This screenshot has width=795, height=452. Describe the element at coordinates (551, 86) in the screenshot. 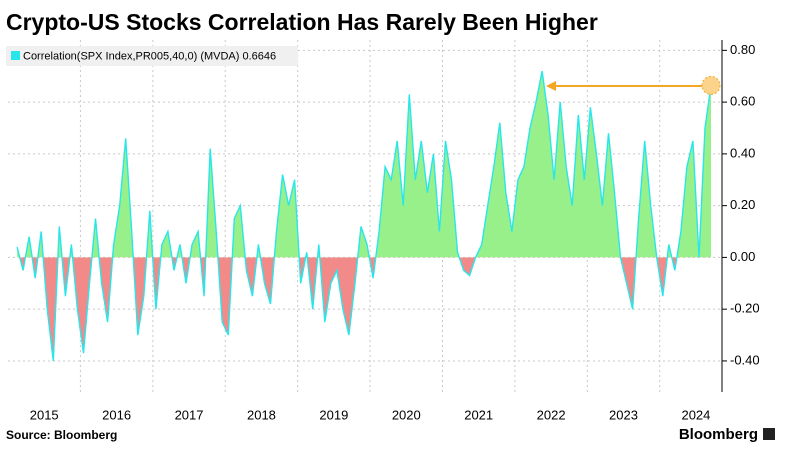

I see `annotation-arrowhead` at that location.